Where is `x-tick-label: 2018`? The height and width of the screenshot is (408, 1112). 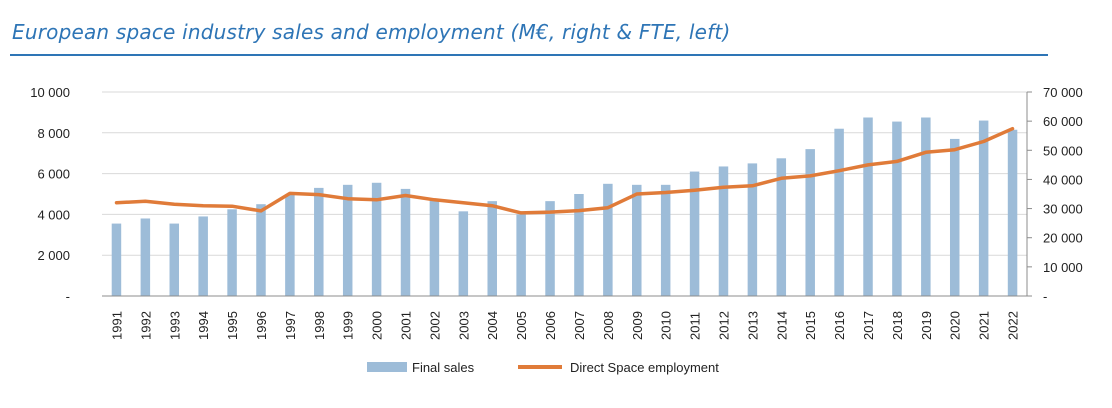 x-tick-label: 2018 is located at coordinates (897, 325).